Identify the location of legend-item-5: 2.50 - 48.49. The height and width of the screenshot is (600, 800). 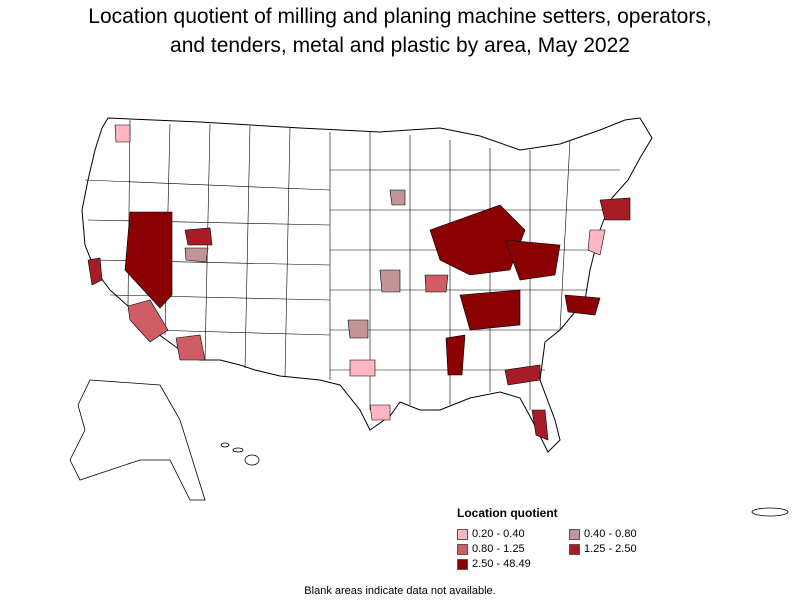
(513, 564).